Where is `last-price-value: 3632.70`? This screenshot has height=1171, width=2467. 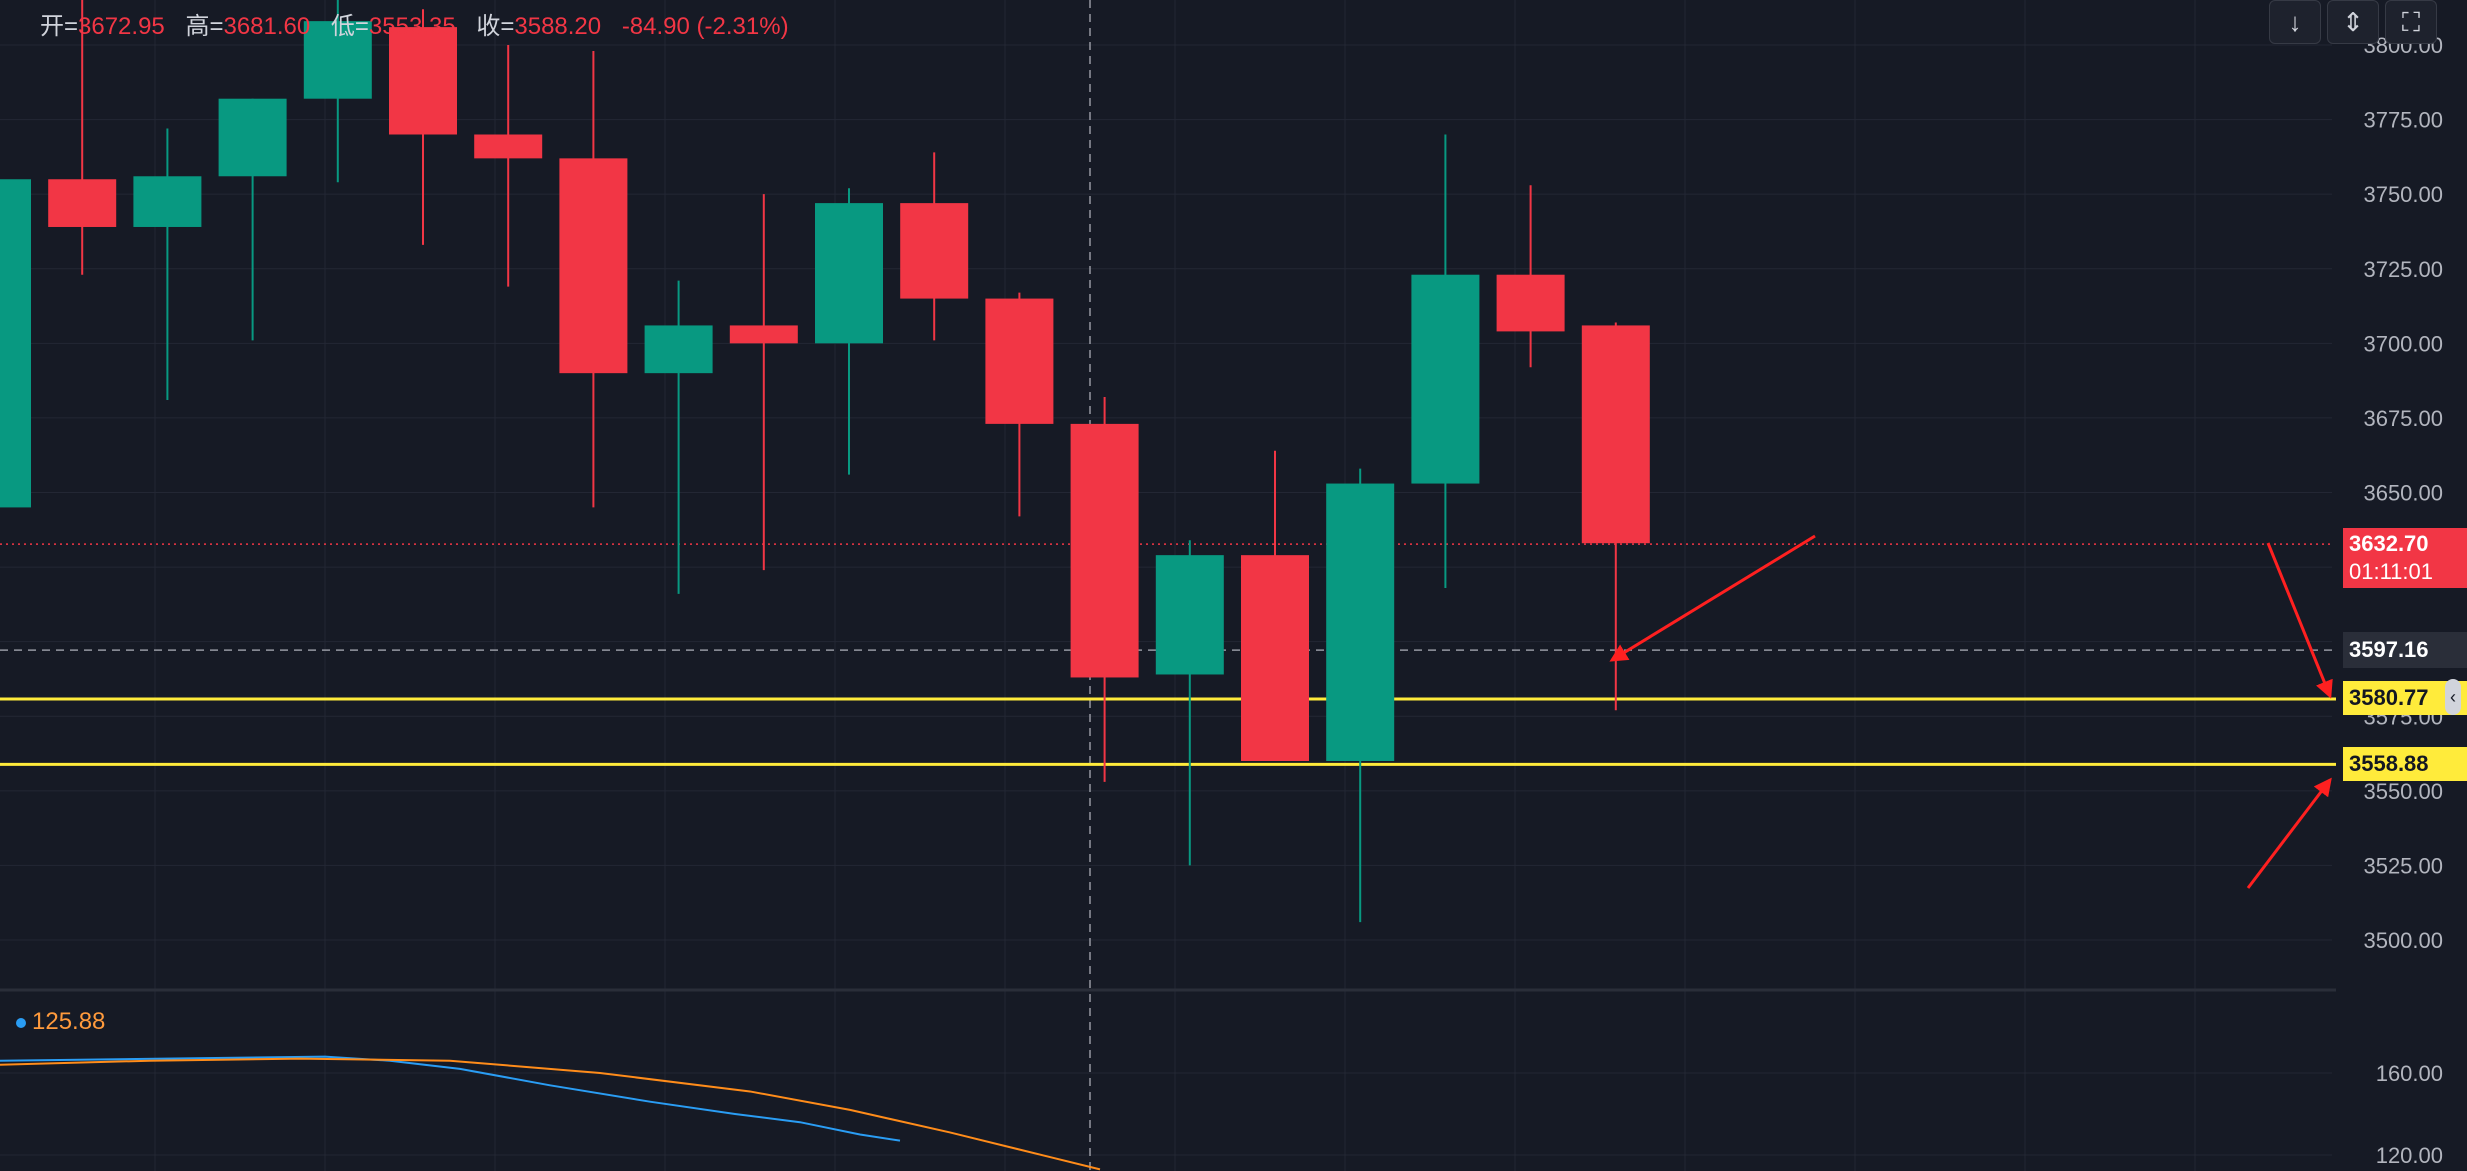
last-price-value: 3632.70 is located at coordinates (2389, 543).